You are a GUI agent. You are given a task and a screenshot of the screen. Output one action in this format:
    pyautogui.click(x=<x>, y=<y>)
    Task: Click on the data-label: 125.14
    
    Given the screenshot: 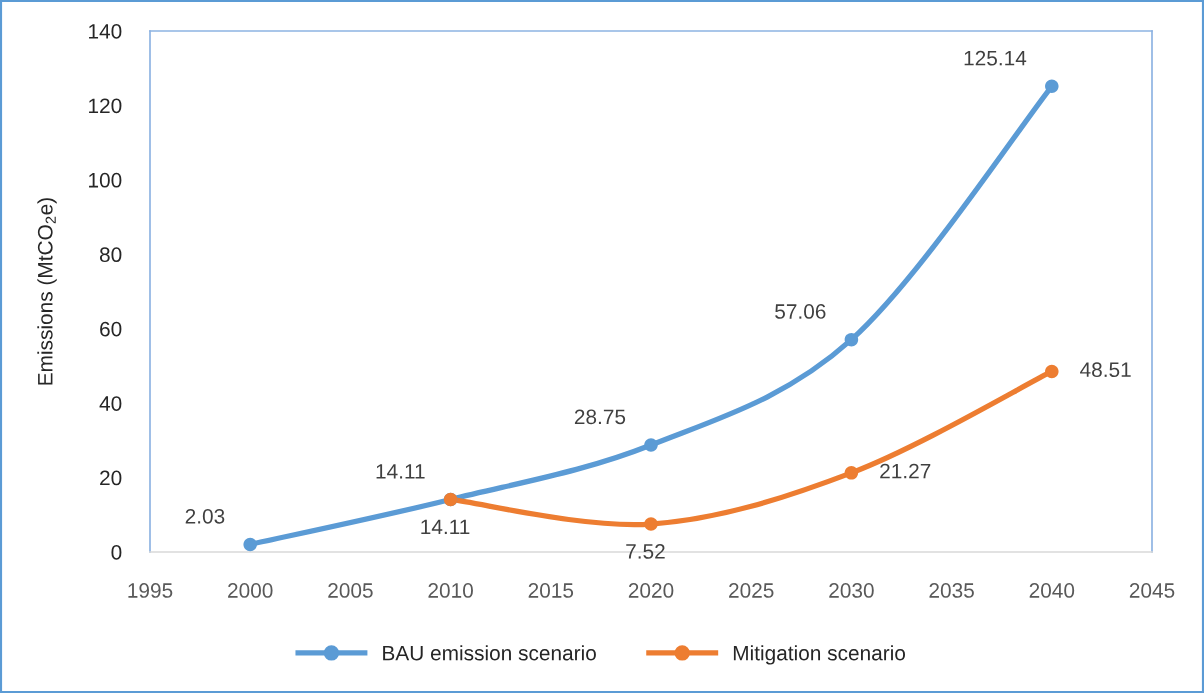 What is the action you would take?
    pyautogui.click(x=995, y=58)
    